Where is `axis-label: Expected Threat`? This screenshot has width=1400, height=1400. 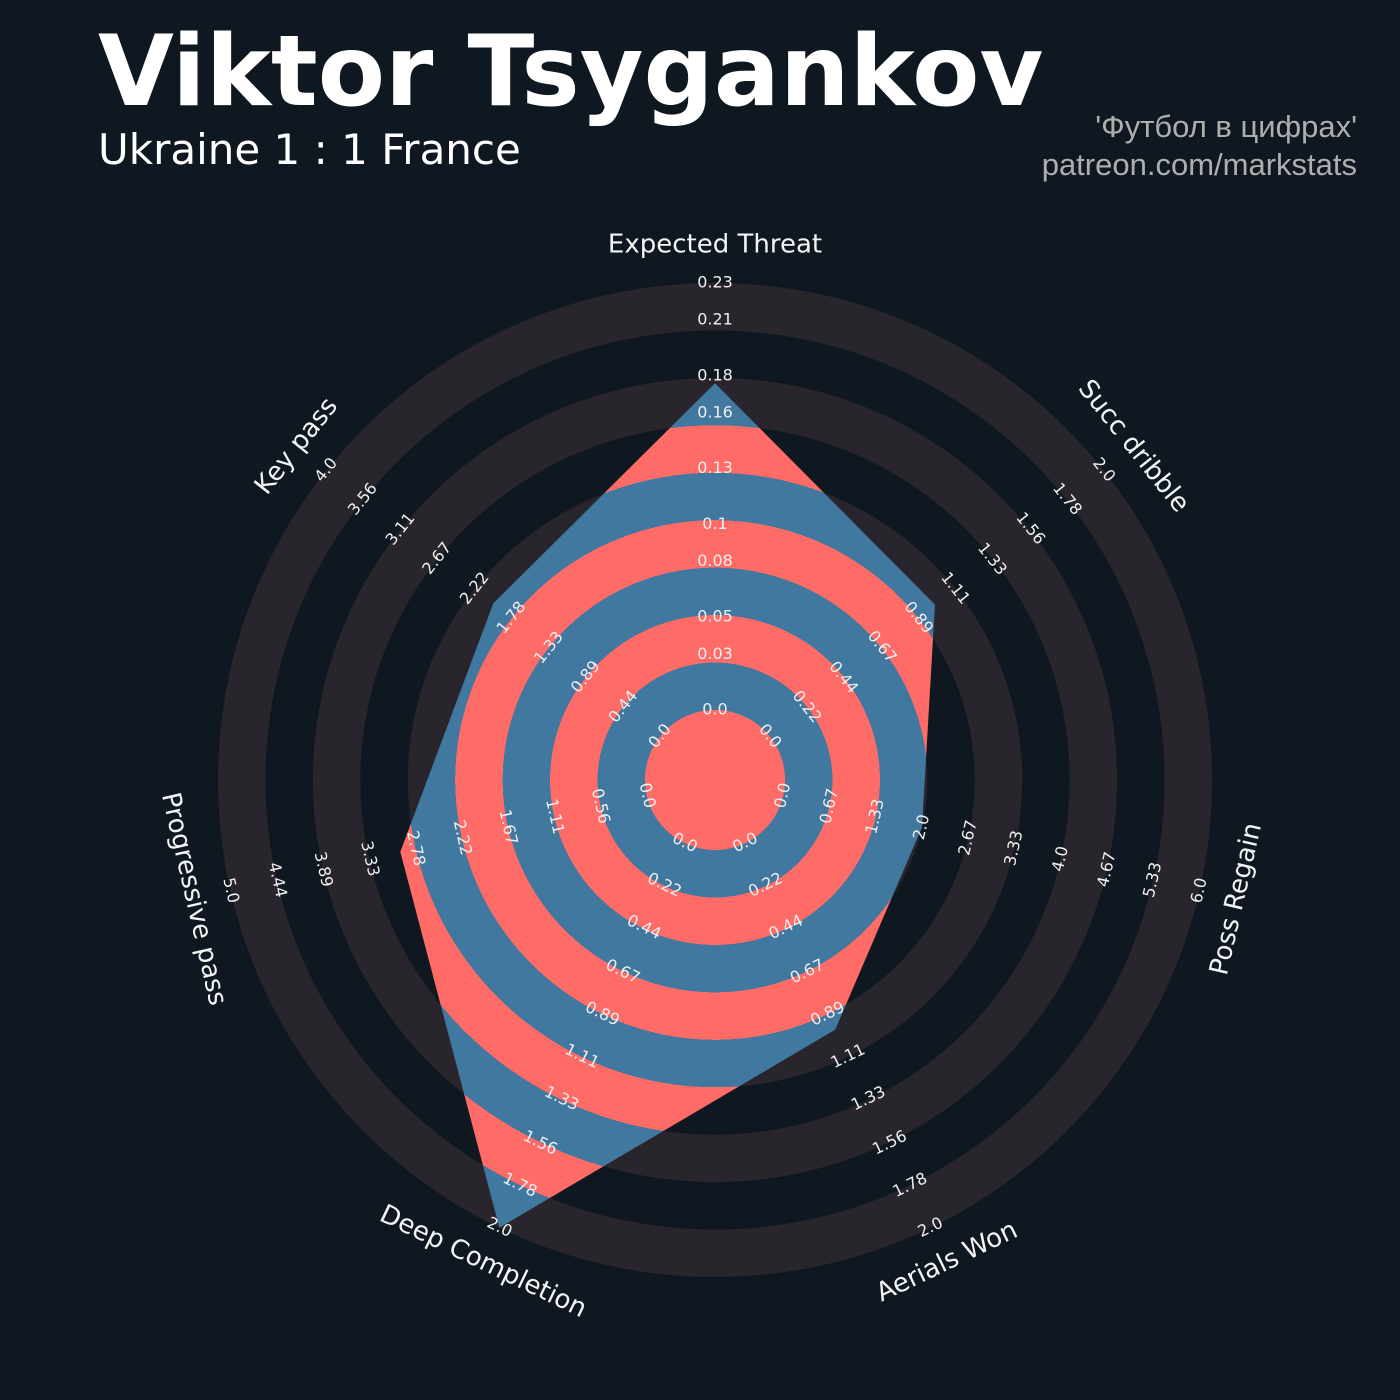 axis-label: Expected Threat is located at coordinates (715, 245).